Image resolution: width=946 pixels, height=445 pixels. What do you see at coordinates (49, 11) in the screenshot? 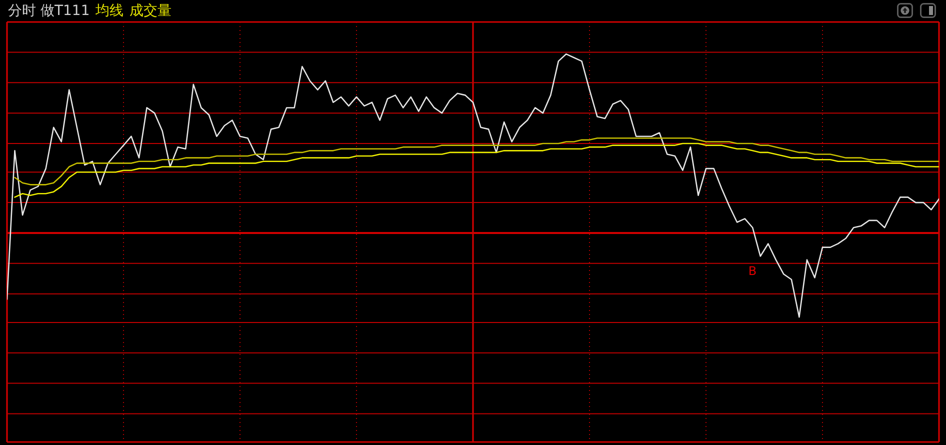
I see `chart-title: 分时 做T111` at bounding box center [49, 11].